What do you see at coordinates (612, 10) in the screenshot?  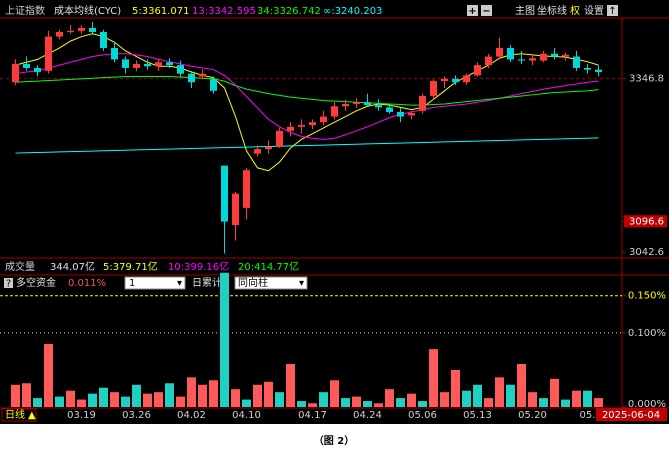 I see `collapse-btn` at bounding box center [612, 10].